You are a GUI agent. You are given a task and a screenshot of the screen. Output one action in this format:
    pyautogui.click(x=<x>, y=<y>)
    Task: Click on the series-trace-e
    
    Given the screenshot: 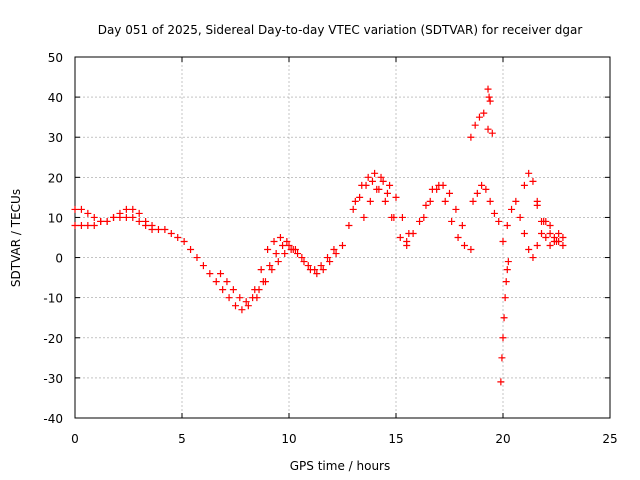 What is the action you would take?
    pyautogui.click(x=375, y=209)
    